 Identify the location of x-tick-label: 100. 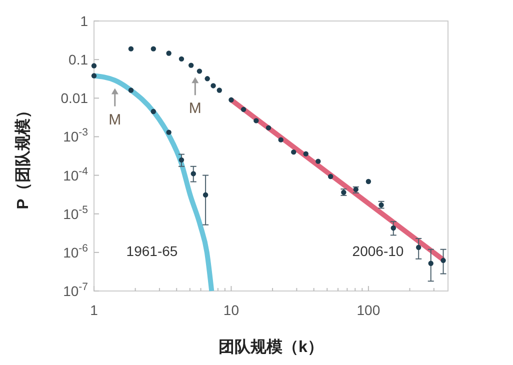
(368, 310).